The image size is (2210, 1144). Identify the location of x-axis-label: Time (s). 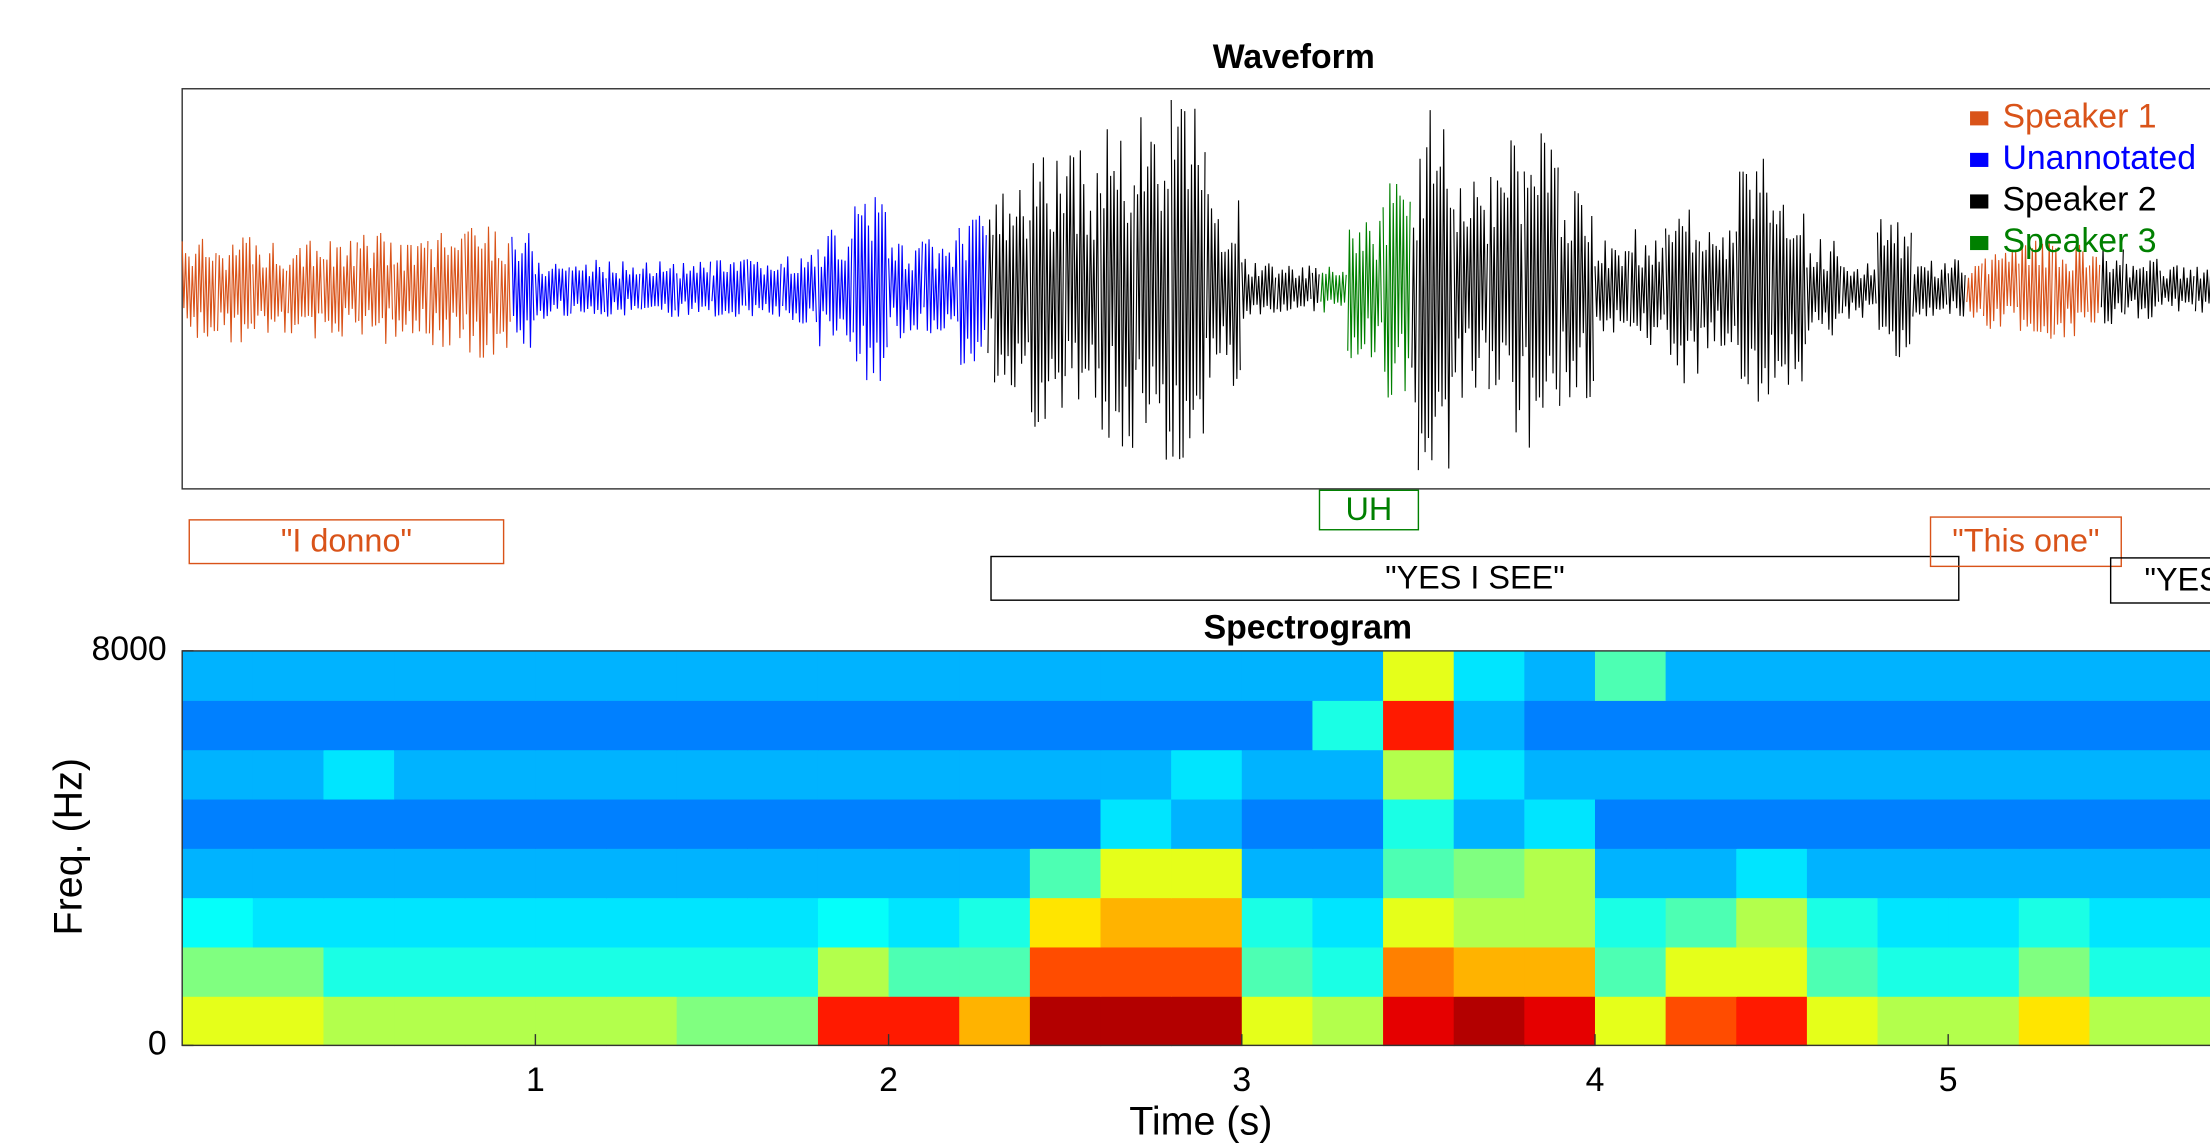
(1200, 1122).